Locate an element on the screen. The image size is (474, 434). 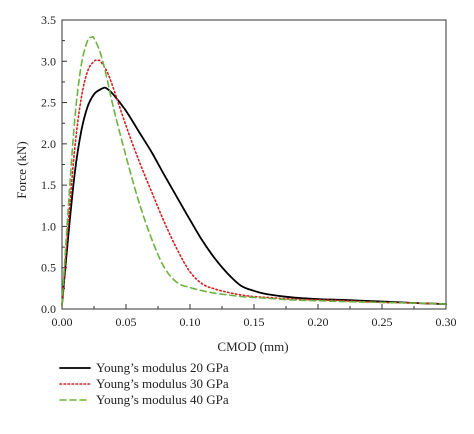
y-tick-label: 0.0 is located at coordinates (48, 309).